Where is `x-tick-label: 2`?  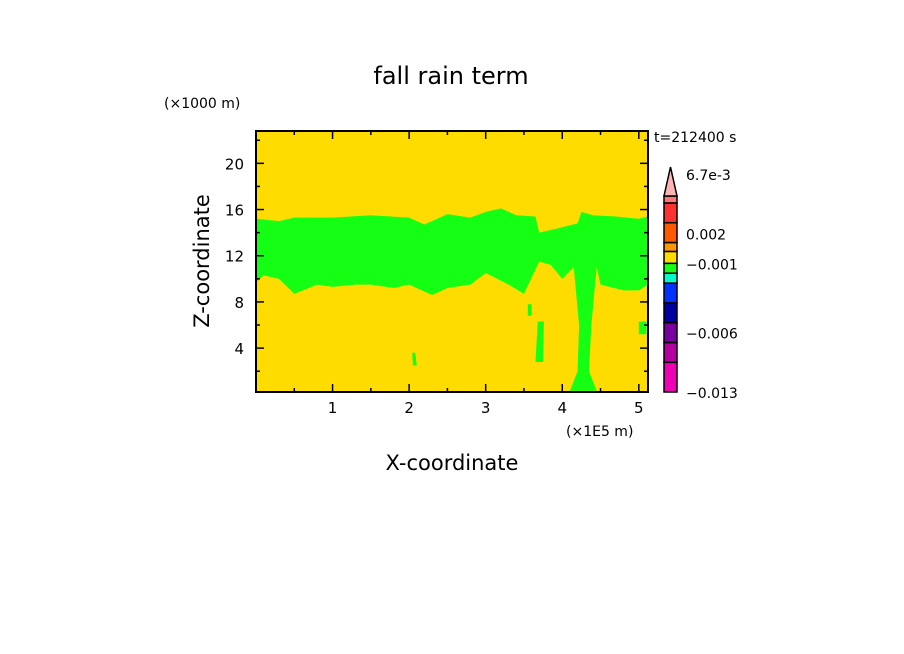
x-tick-label: 2 is located at coordinates (409, 408).